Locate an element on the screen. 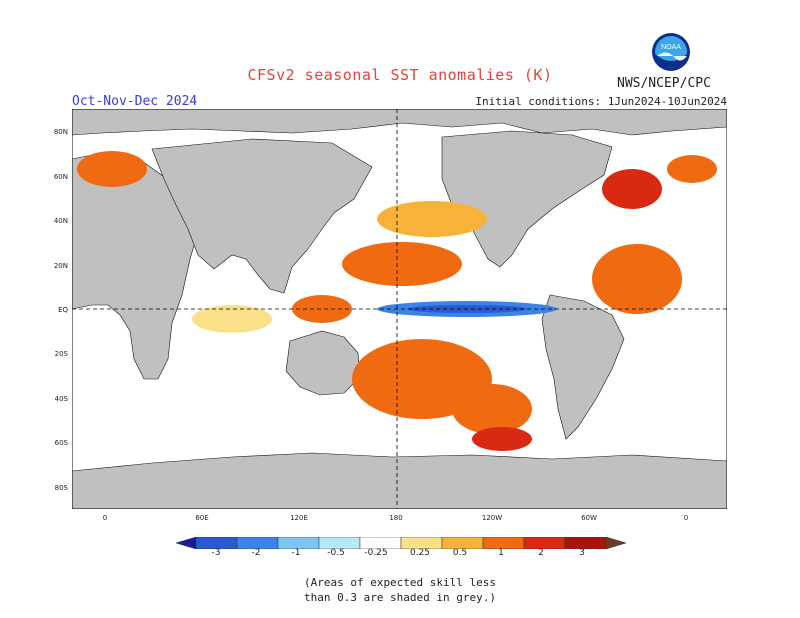 The image size is (800, 618). season-label: Oct-Nov-Dec 2024 is located at coordinates (135, 101).